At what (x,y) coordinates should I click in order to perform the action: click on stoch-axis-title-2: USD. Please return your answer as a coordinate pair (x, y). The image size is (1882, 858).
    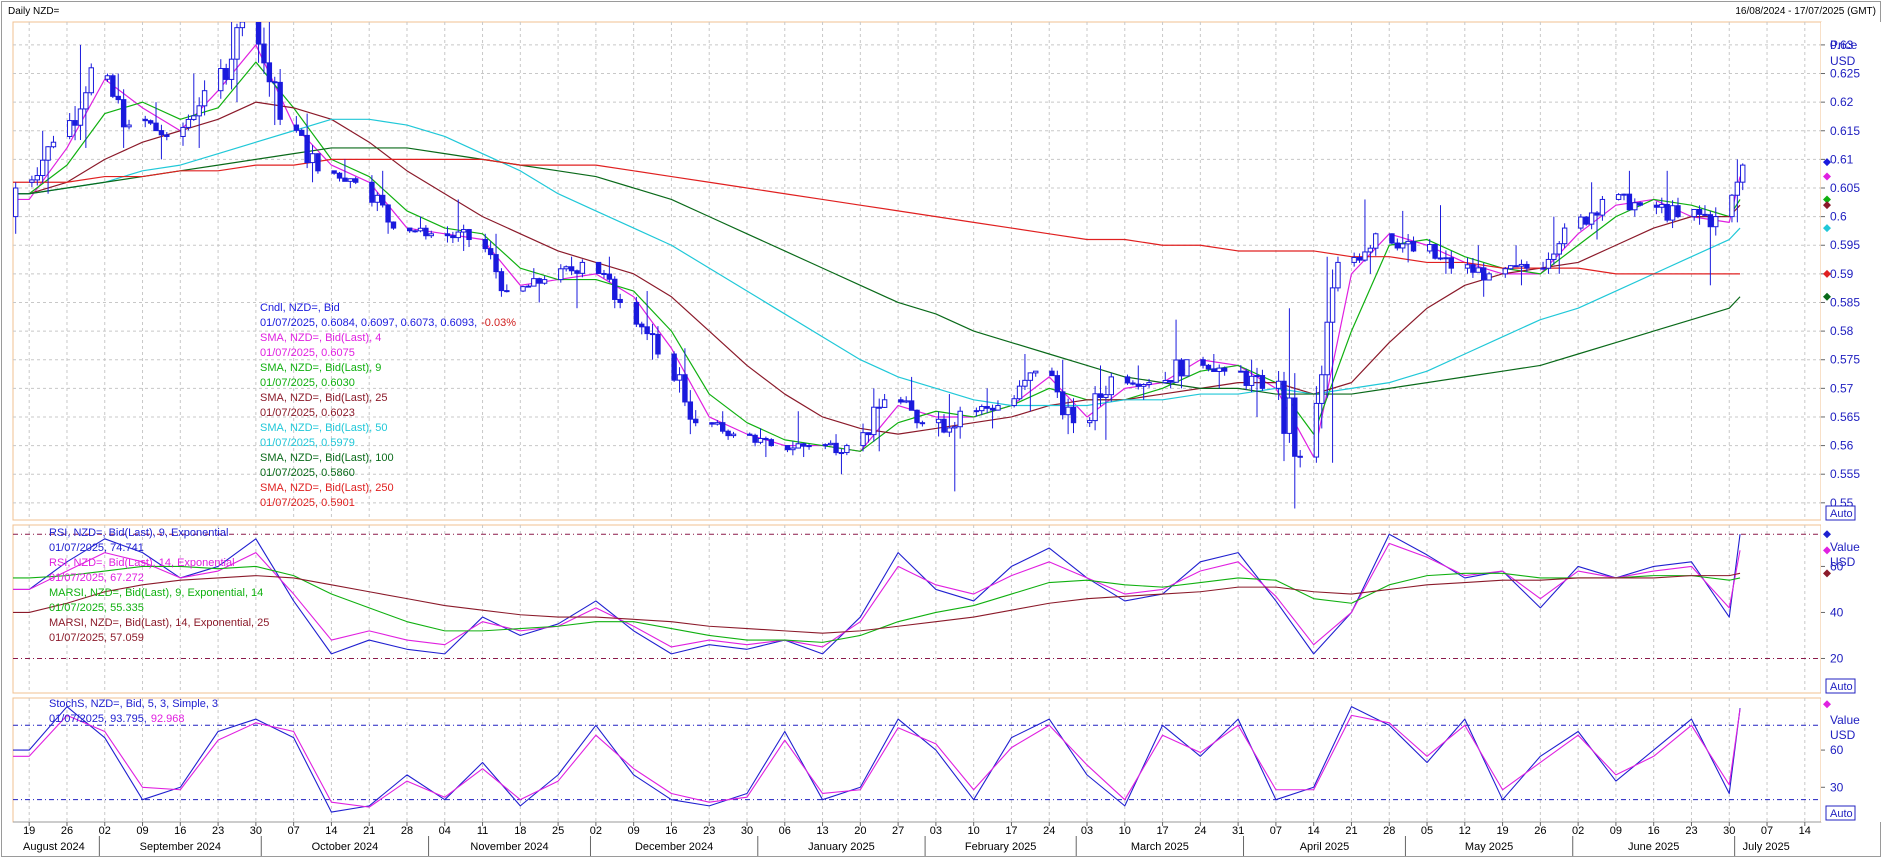
    Looking at the image, I should click on (1843, 735).